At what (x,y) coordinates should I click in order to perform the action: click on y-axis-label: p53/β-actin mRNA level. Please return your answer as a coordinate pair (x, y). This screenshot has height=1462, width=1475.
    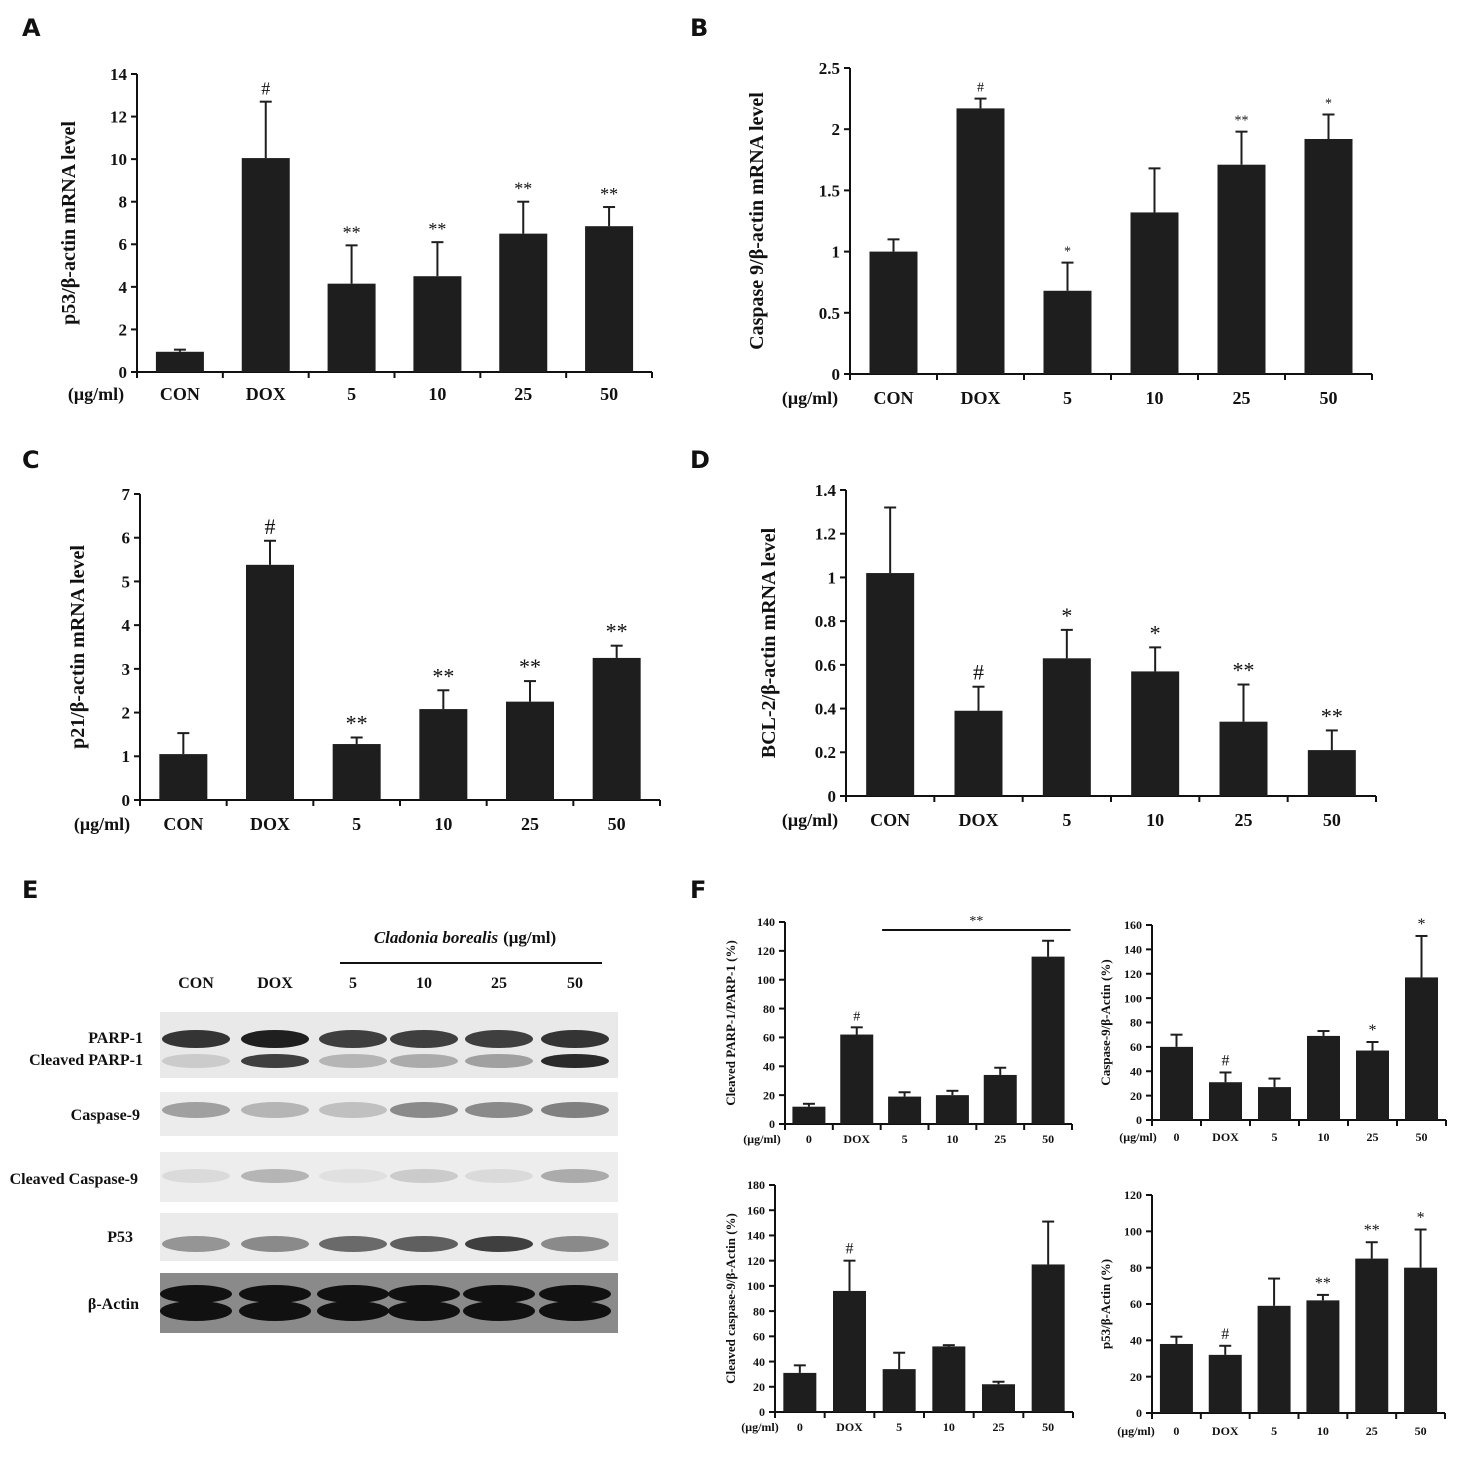
    Looking at the image, I should click on (69, 223).